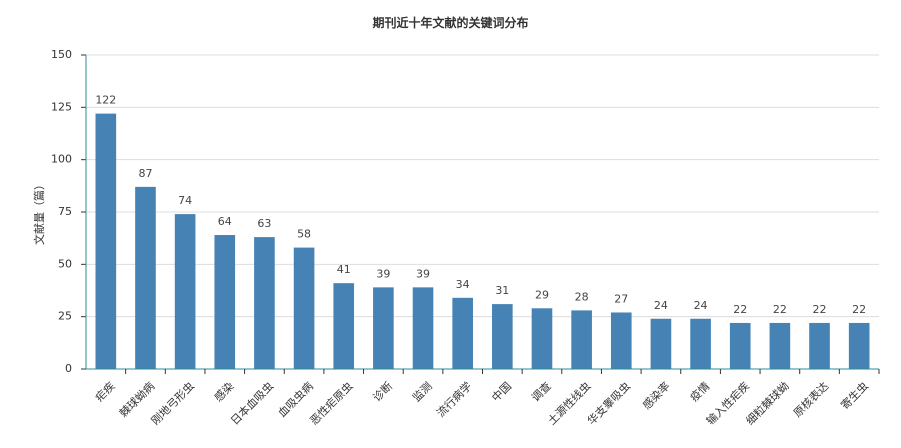 The height and width of the screenshot is (448, 901). What do you see at coordinates (608, 403) in the screenshot?
I see `x-tick-label: 华支睾吸虫` at bounding box center [608, 403].